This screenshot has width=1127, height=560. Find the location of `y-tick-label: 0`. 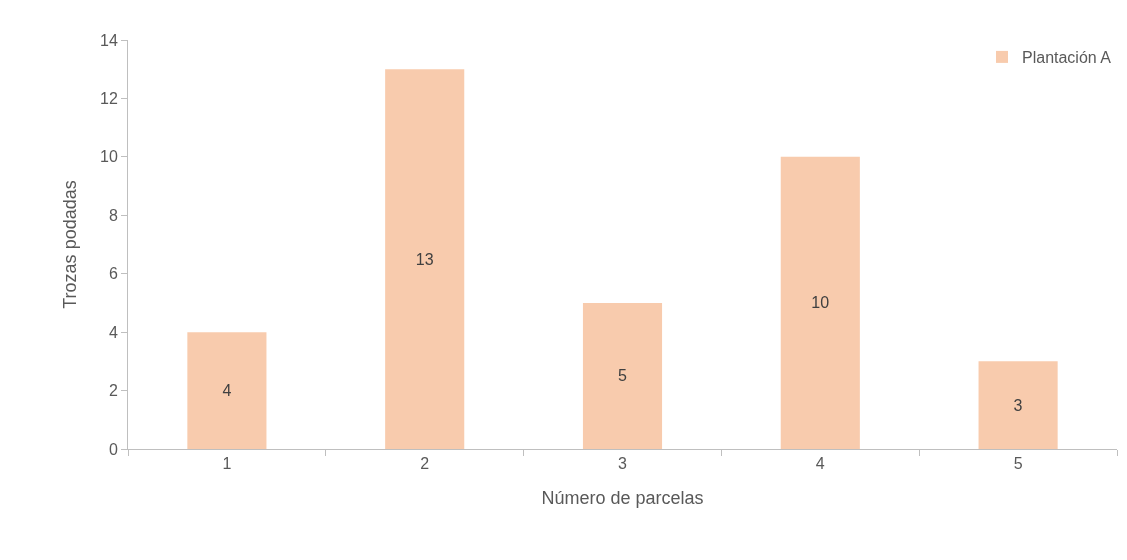

y-tick-label: 0 is located at coordinates (113, 449).